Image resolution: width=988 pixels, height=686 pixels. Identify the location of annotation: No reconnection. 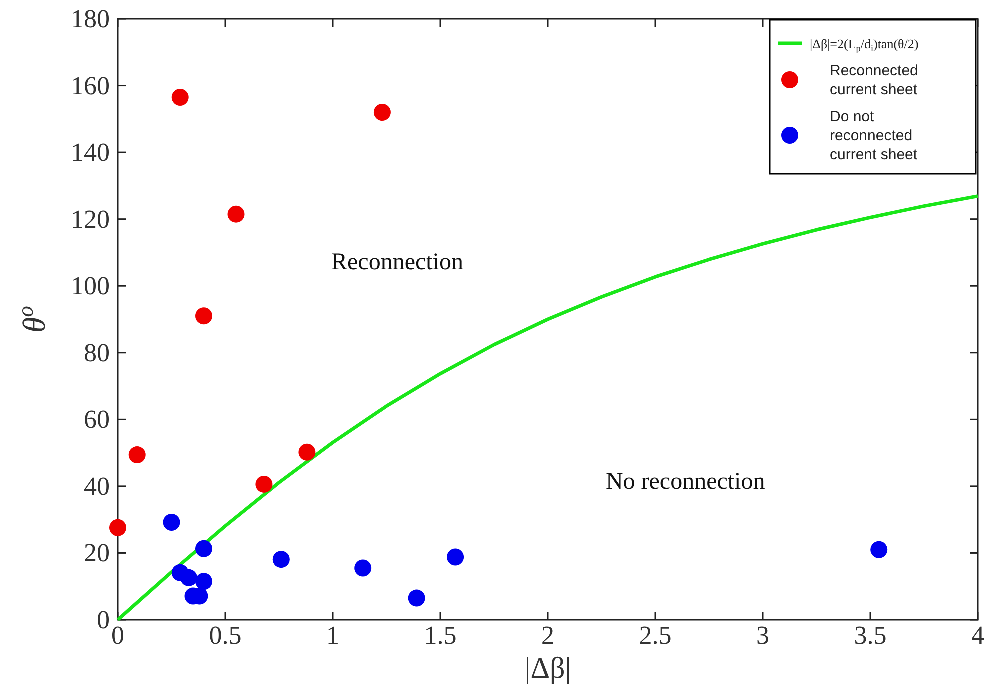
(686, 481).